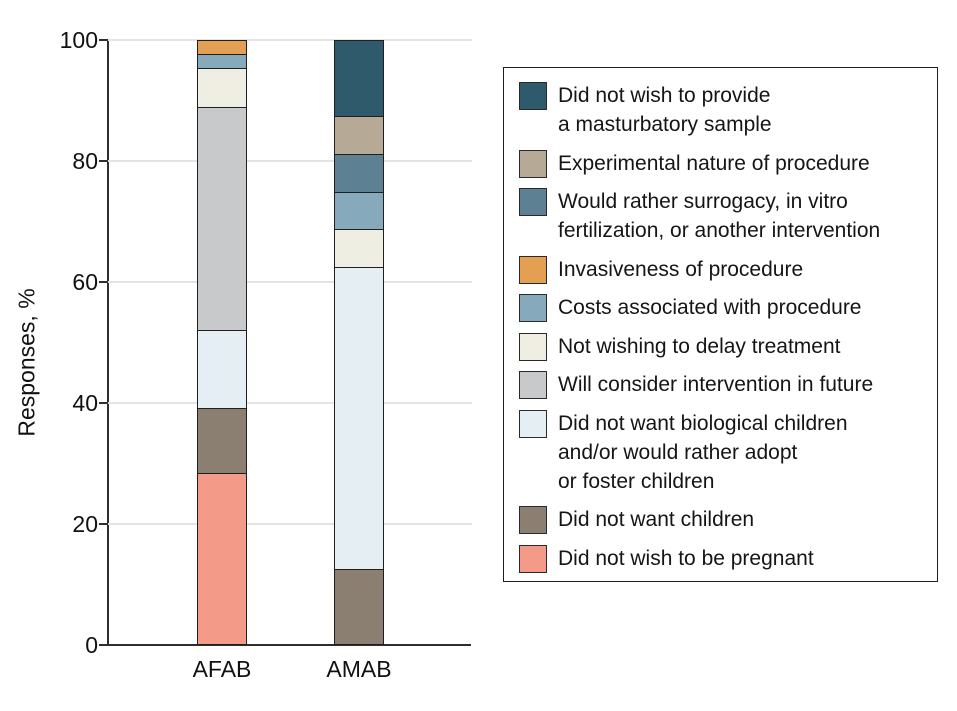 The width and height of the screenshot is (957, 711). Describe the element at coordinates (85, 403) in the screenshot. I see `y-tick-label-40: 40` at that location.